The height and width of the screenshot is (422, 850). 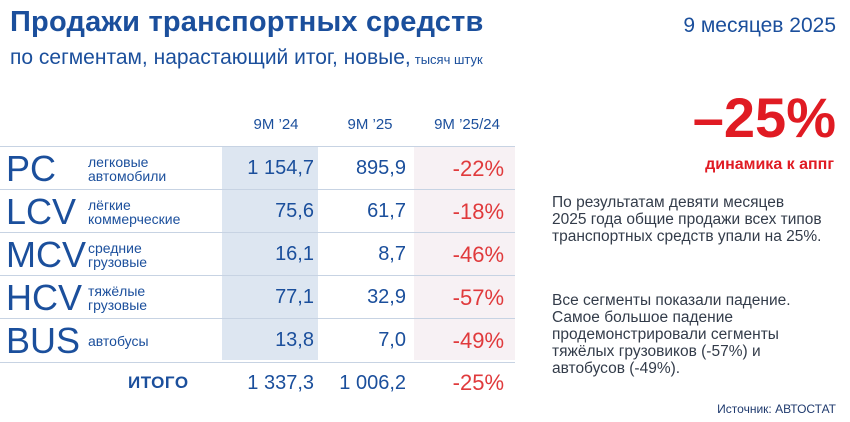 What do you see at coordinates (31, 168) in the screenshot?
I see `segment-code: PC` at bounding box center [31, 168].